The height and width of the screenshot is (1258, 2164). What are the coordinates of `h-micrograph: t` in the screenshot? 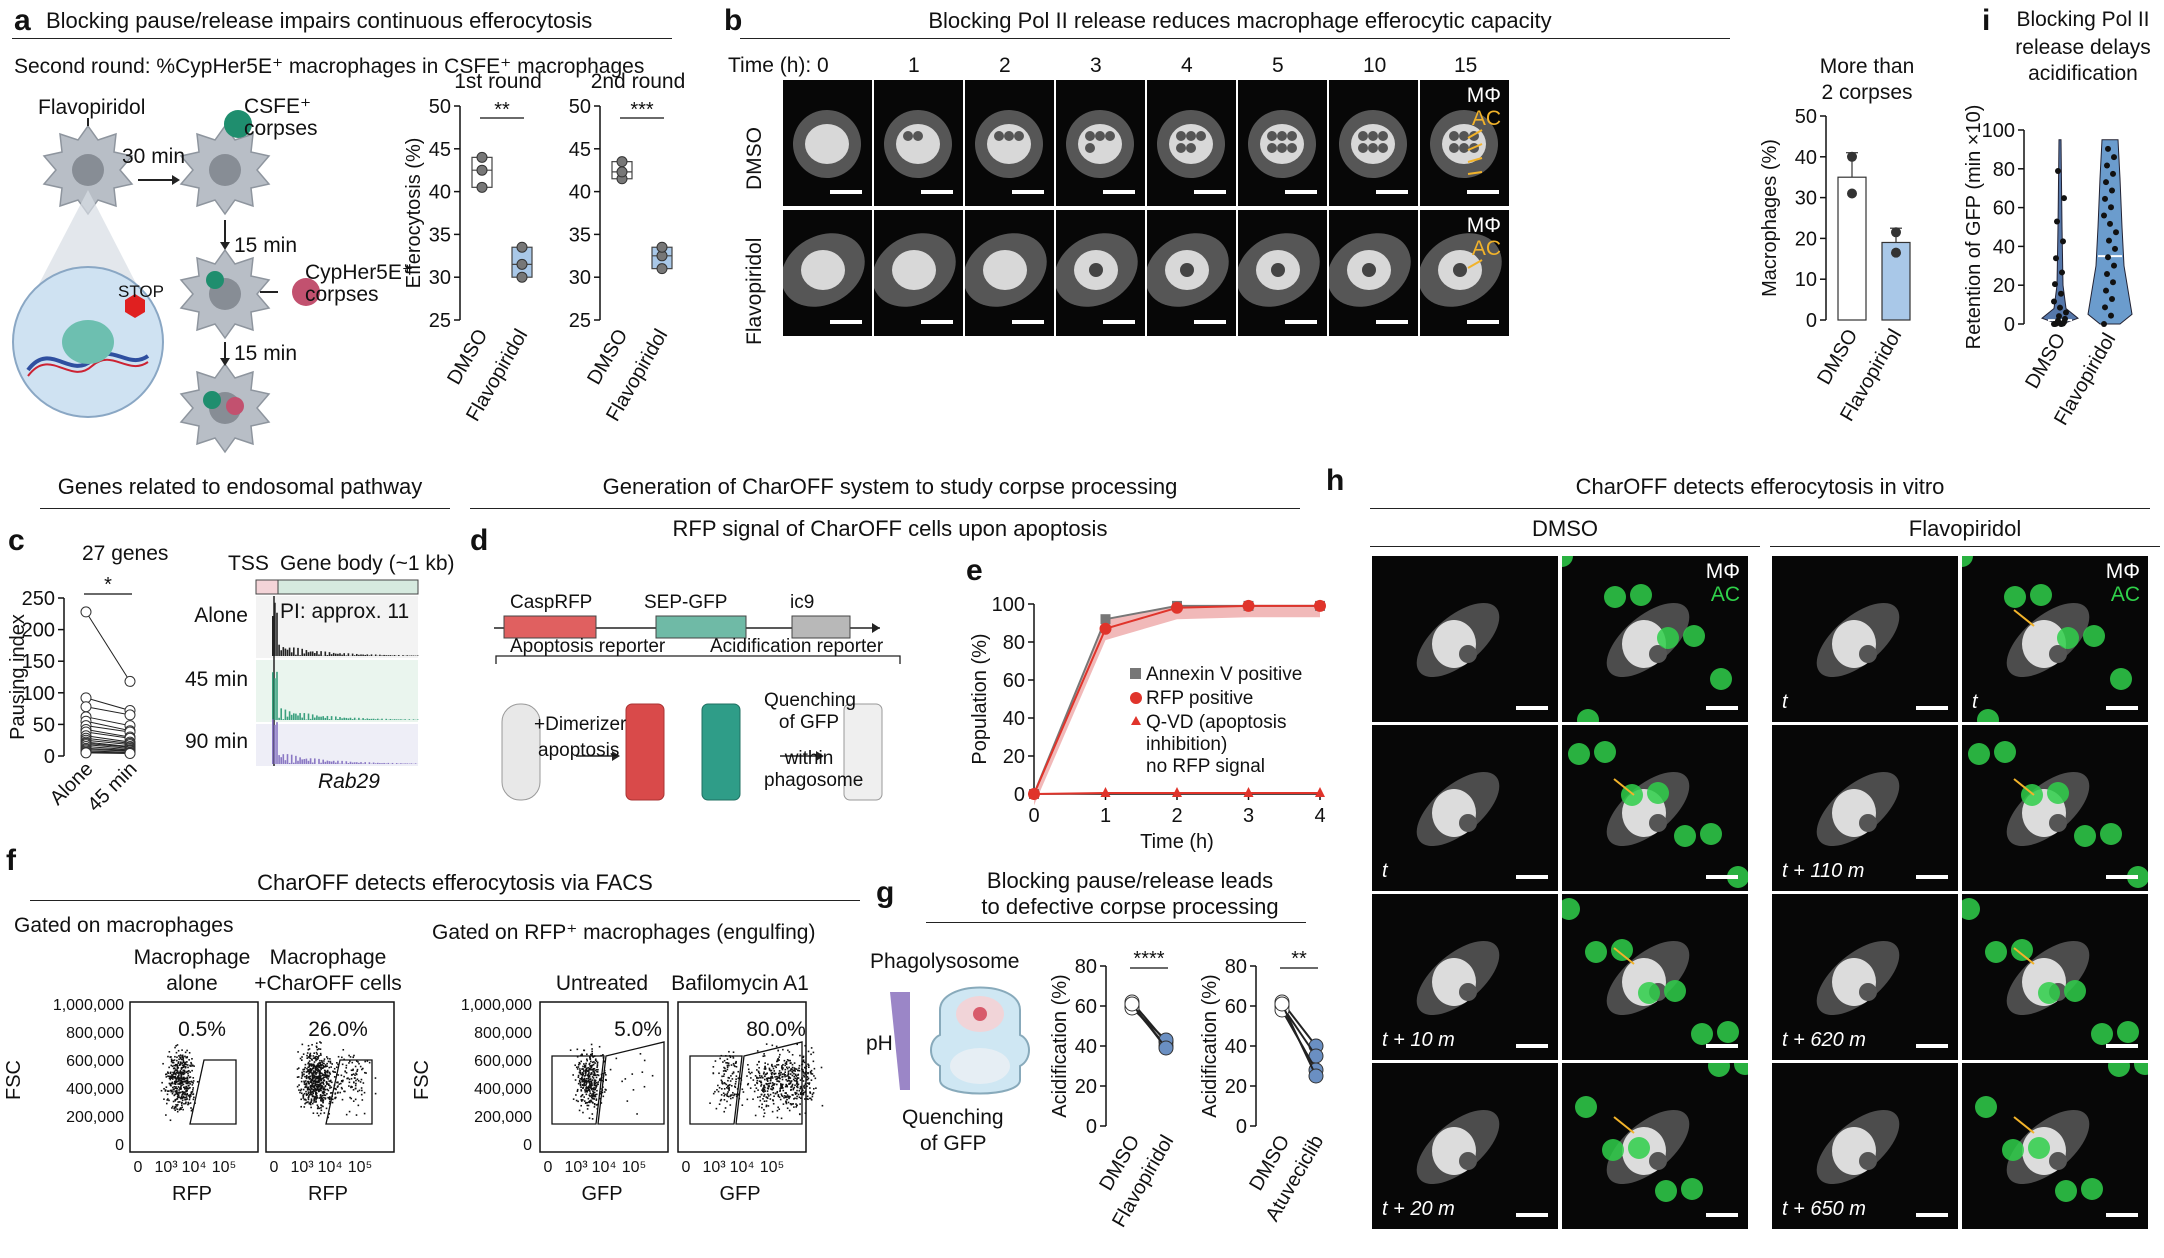 It's located at (1465, 808).